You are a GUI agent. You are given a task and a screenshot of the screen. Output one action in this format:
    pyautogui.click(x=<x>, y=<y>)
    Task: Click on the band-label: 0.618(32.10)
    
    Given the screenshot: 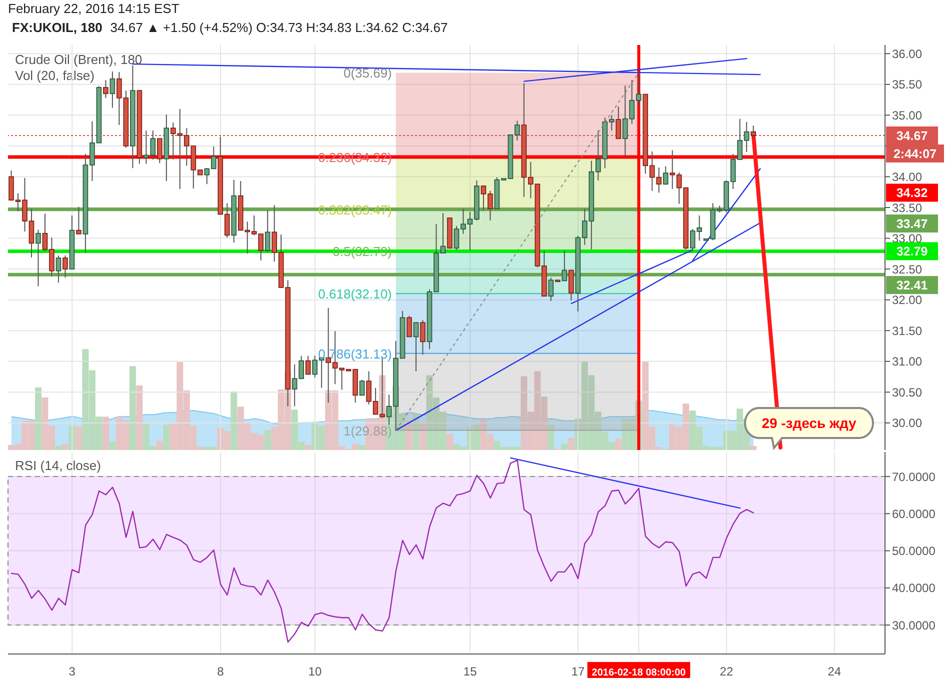 What is the action you would take?
    pyautogui.click(x=355, y=294)
    